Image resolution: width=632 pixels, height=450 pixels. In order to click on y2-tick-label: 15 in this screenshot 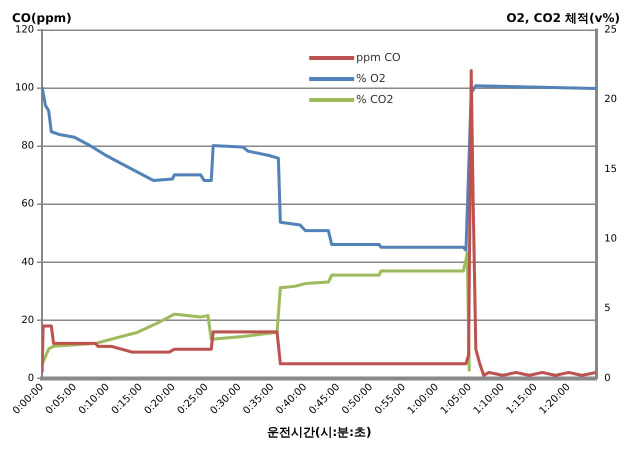, I will do `click(611, 169)`.